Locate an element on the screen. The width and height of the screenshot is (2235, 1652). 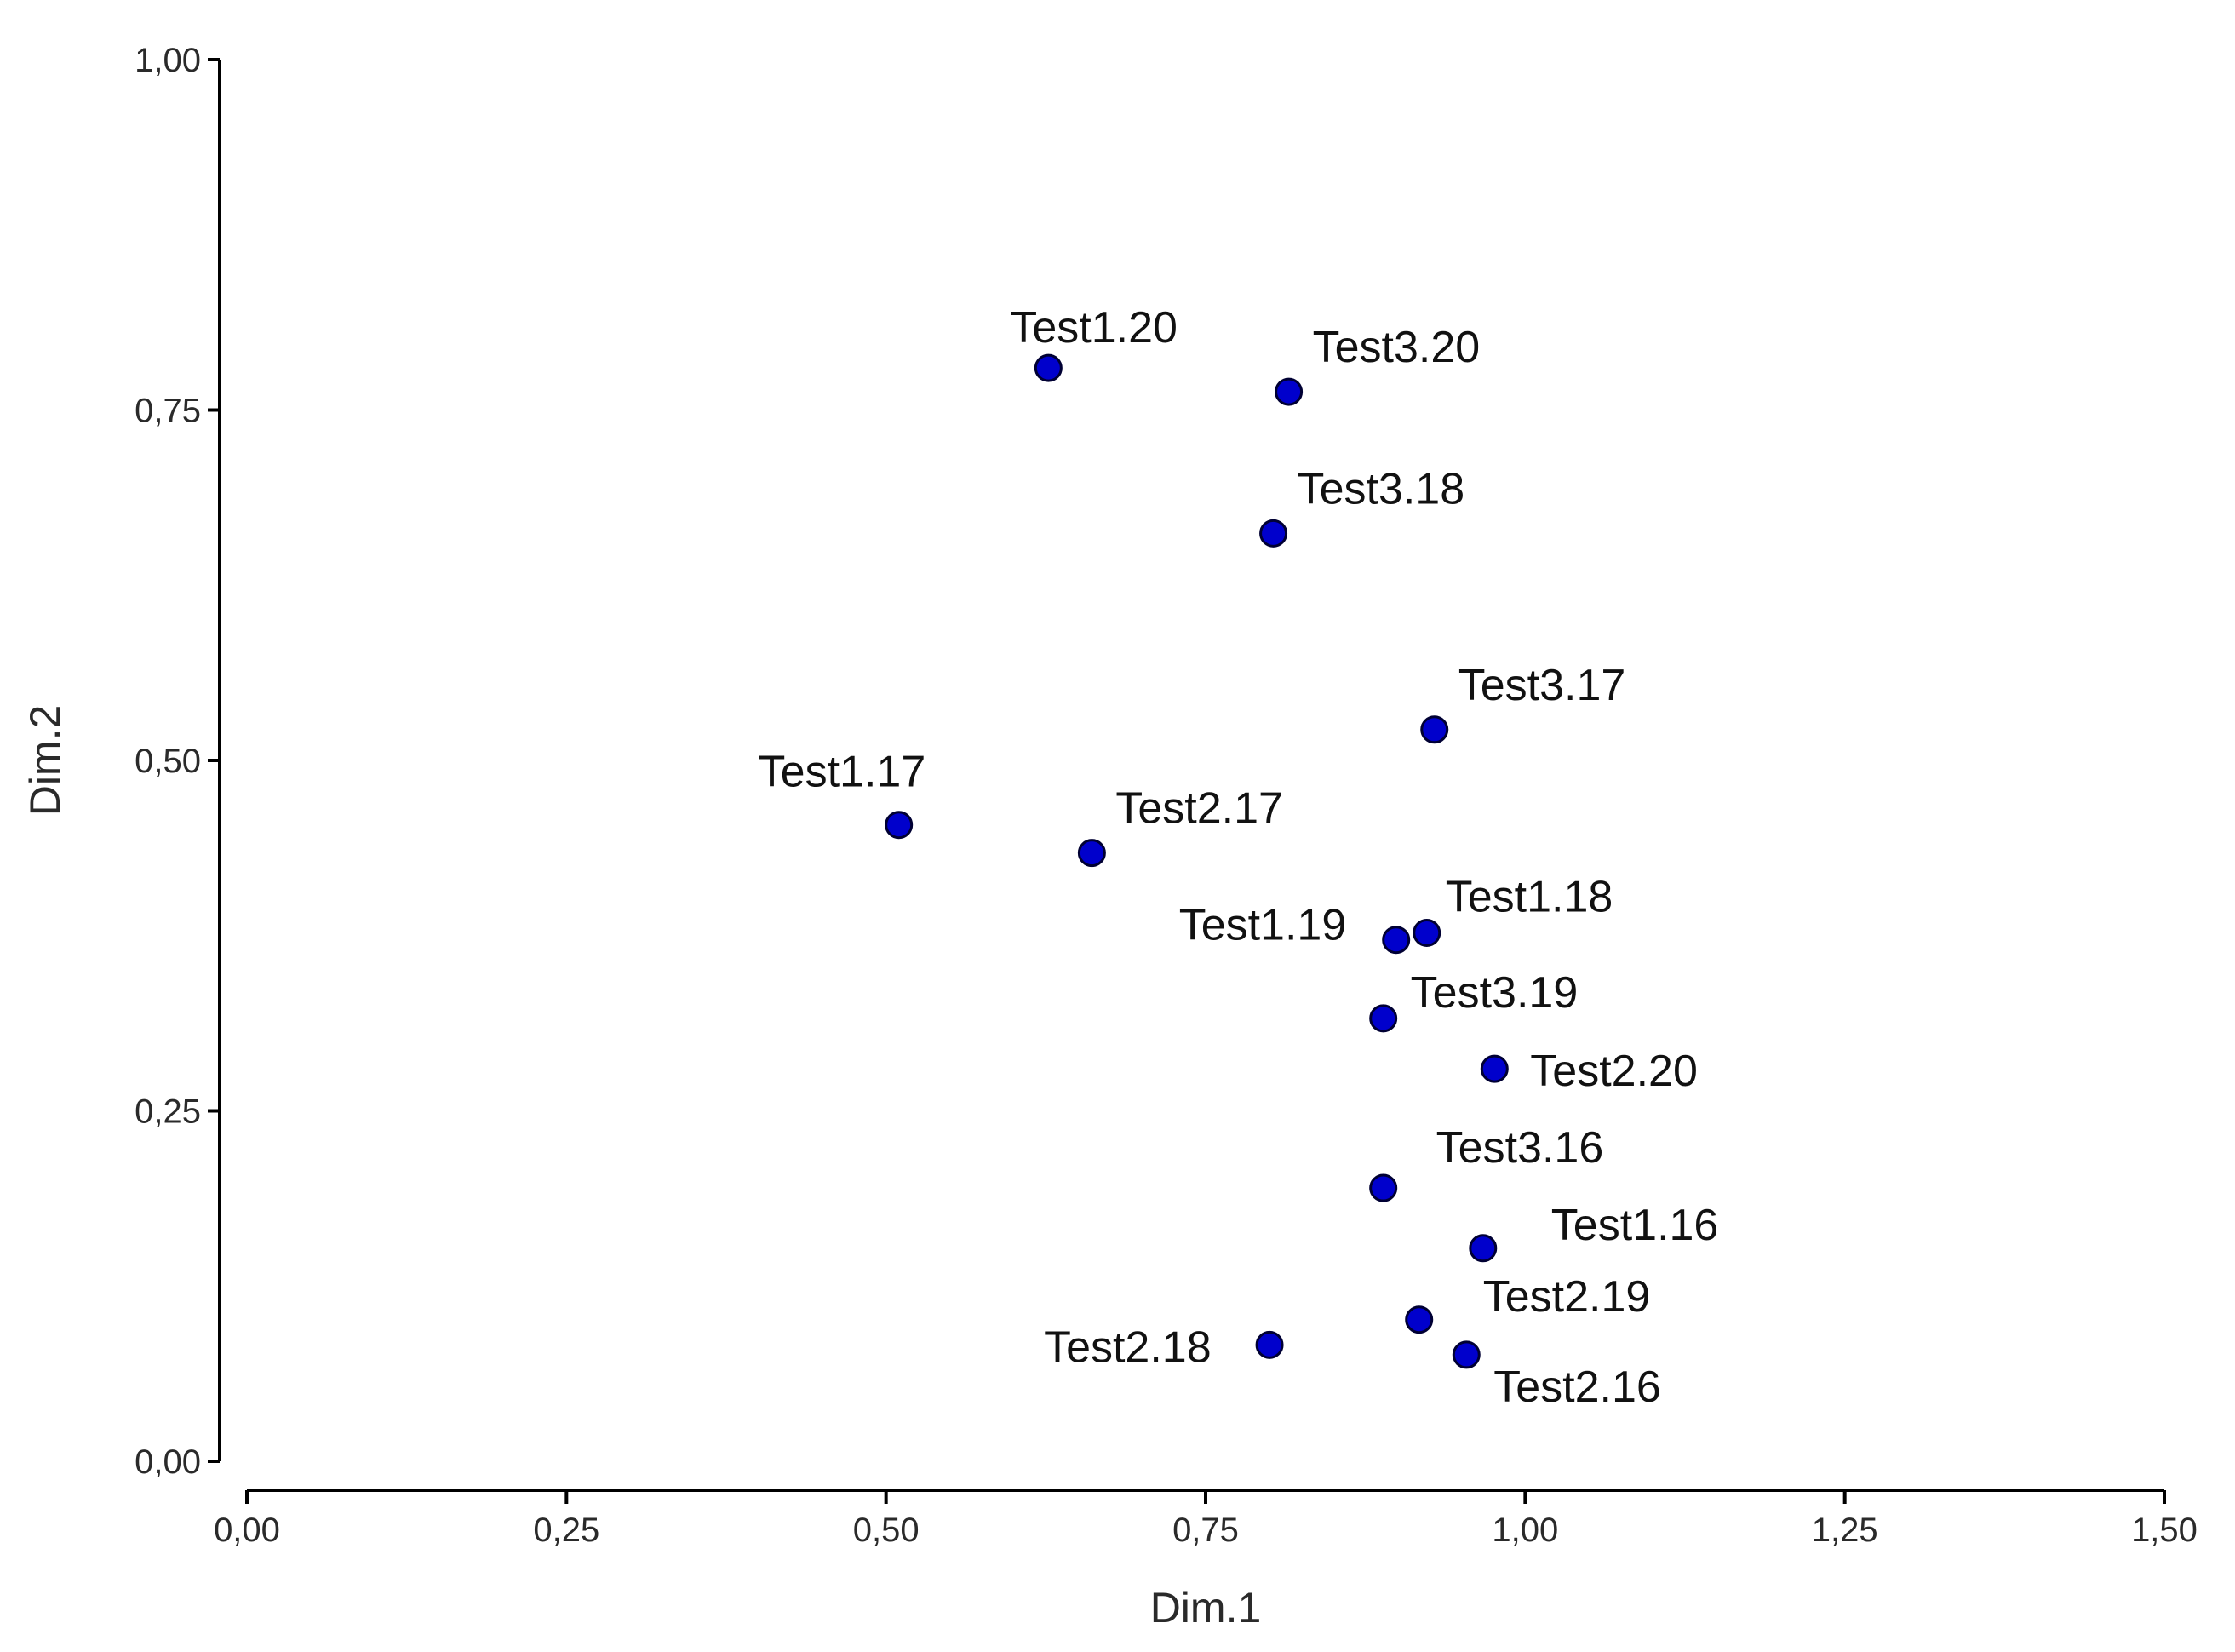
data-label: Test2.20 is located at coordinates (1614, 1071).